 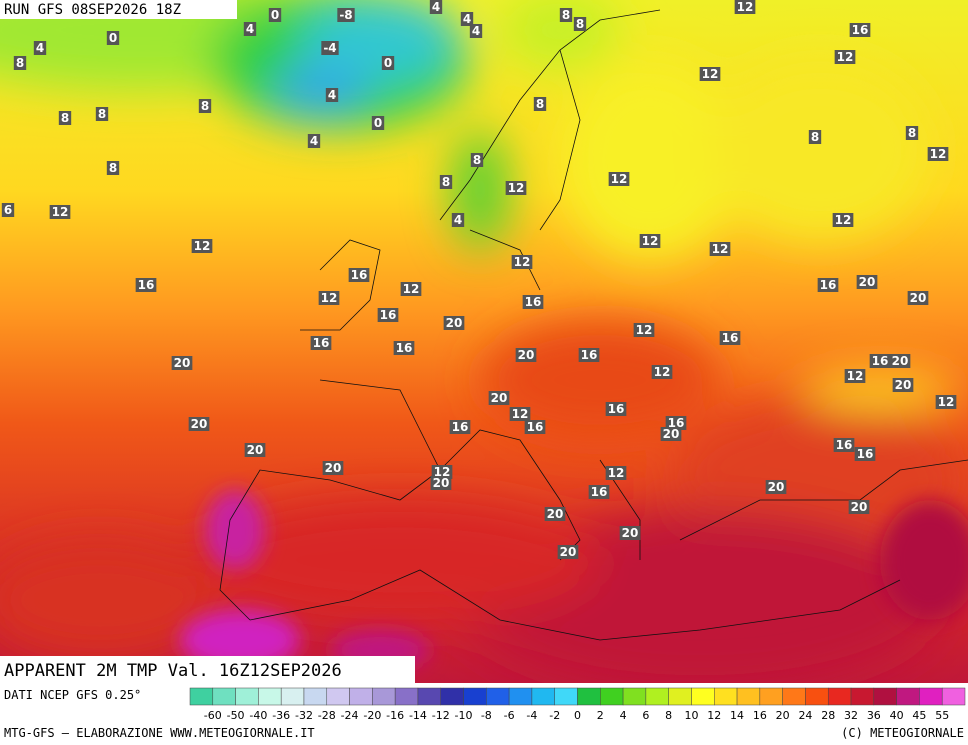 I want to click on scale-label: 12, so click(x=714, y=715).